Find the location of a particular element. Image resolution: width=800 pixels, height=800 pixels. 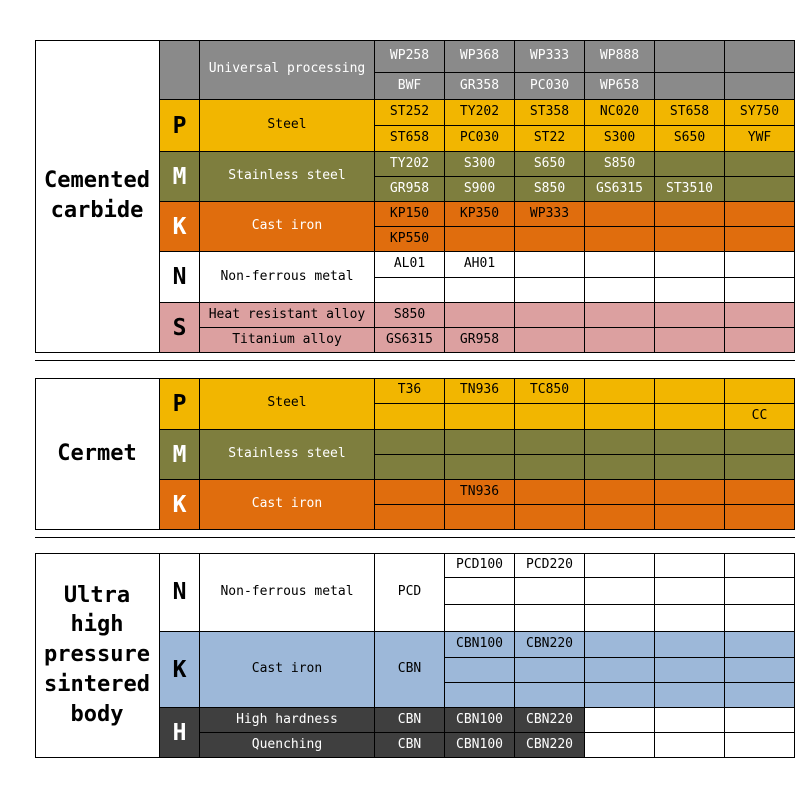

grade-cell: TY202 is located at coordinates (480, 113).